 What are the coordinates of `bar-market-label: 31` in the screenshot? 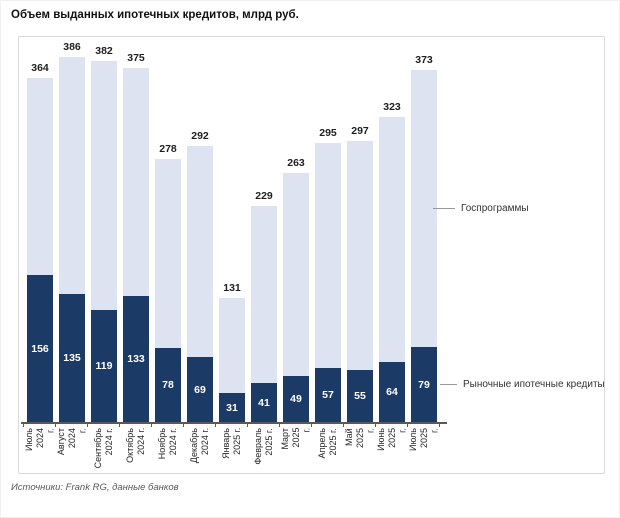 It's located at (232, 407).